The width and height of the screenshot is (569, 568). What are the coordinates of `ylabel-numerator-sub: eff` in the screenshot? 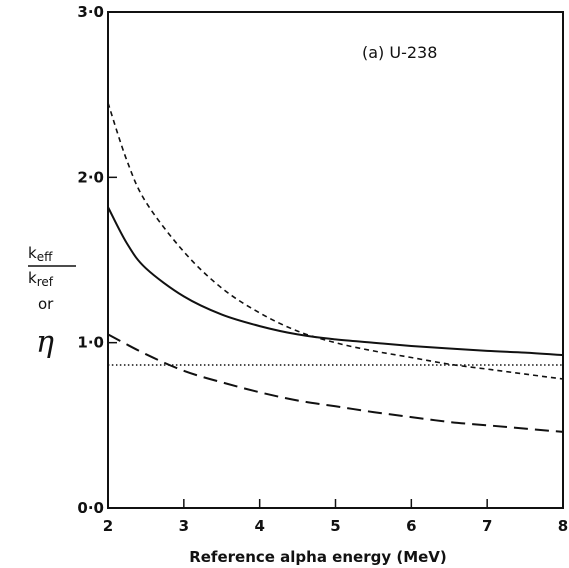 It's located at (45, 257).